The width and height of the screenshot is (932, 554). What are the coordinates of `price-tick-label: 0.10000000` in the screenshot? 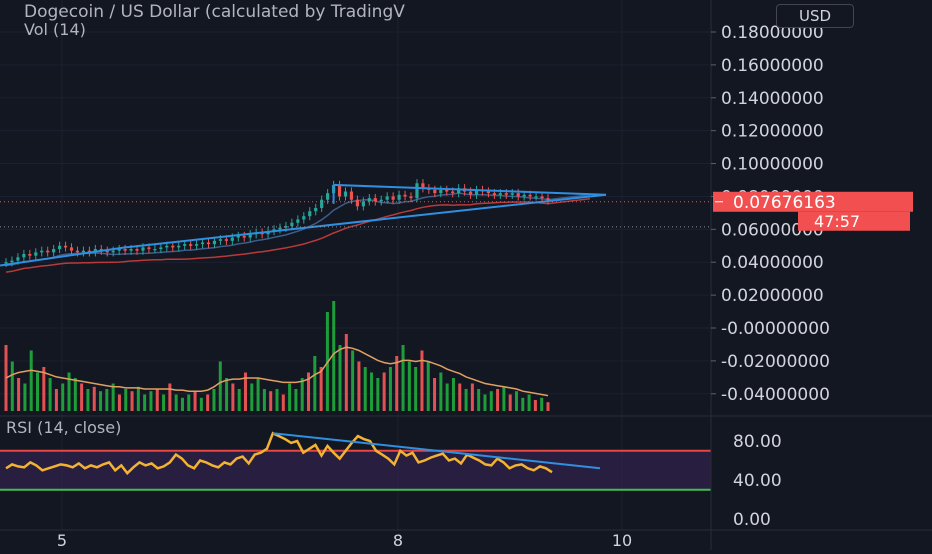 It's located at (772, 165).